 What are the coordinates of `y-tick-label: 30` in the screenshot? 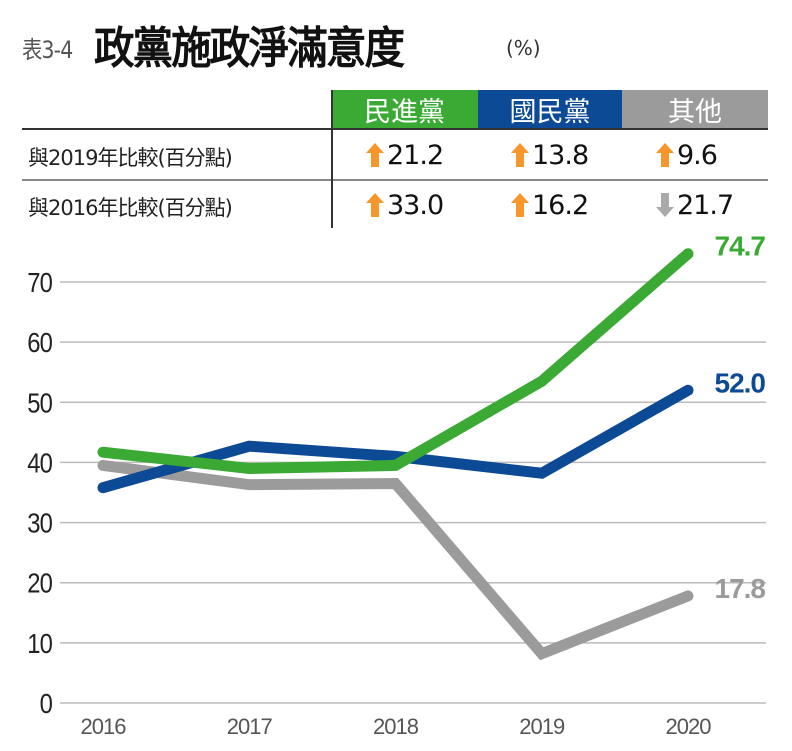 It's located at (39, 523).